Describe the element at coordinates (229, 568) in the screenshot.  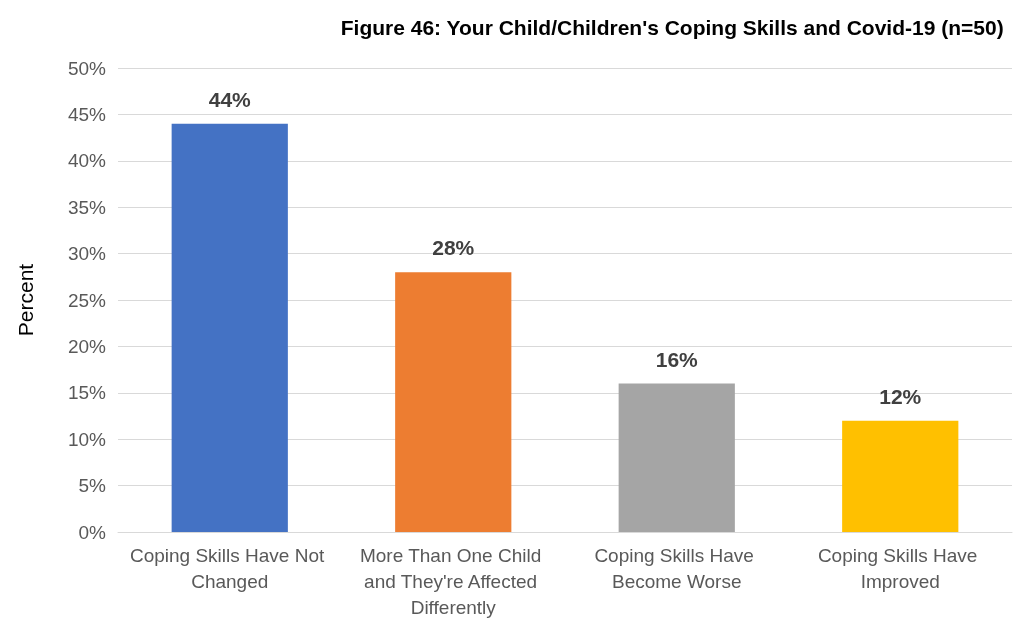
I see `x-tick-label: Coping Skills Have Not Changed` at that location.